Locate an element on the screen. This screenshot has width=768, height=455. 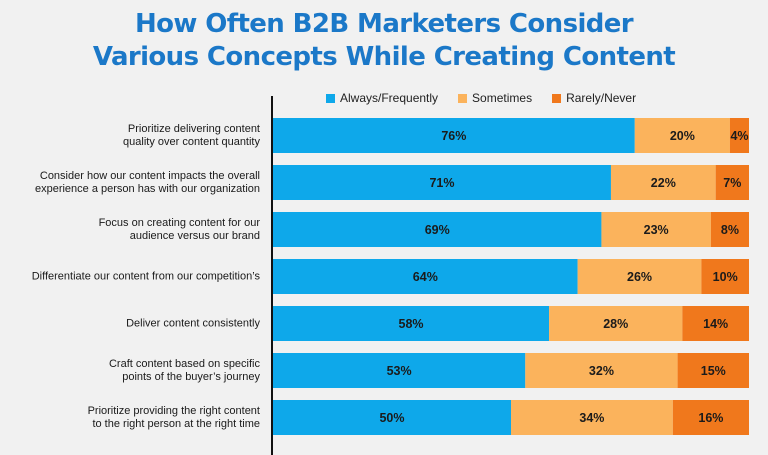
data-label-always-frequently-row-6: 53% is located at coordinates (399, 371).